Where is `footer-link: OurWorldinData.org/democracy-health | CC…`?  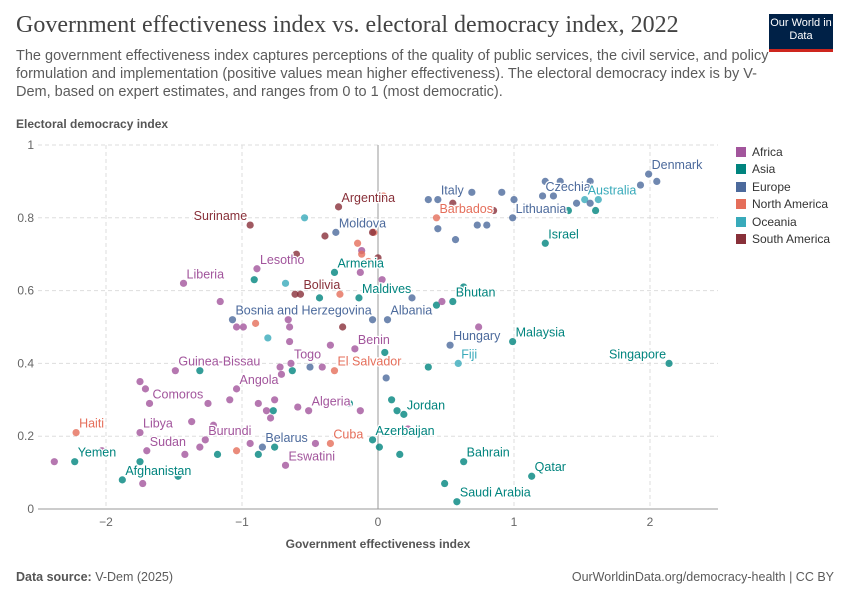
footer-link: OurWorldinData.org/democracy-health | CC… is located at coordinates (702, 577).